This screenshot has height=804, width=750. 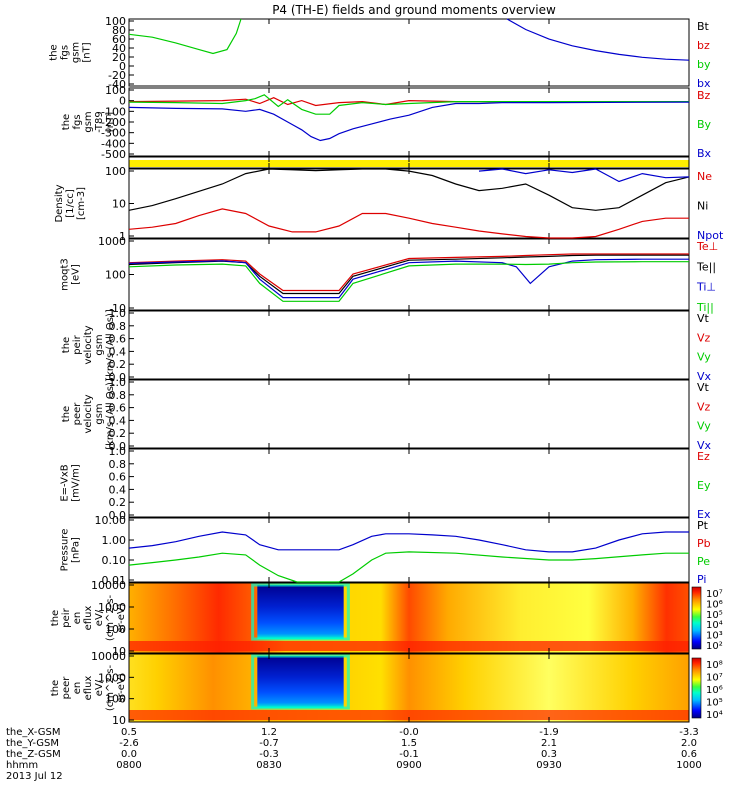 I want to click on series-fgs-bx, so click(x=598, y=39).